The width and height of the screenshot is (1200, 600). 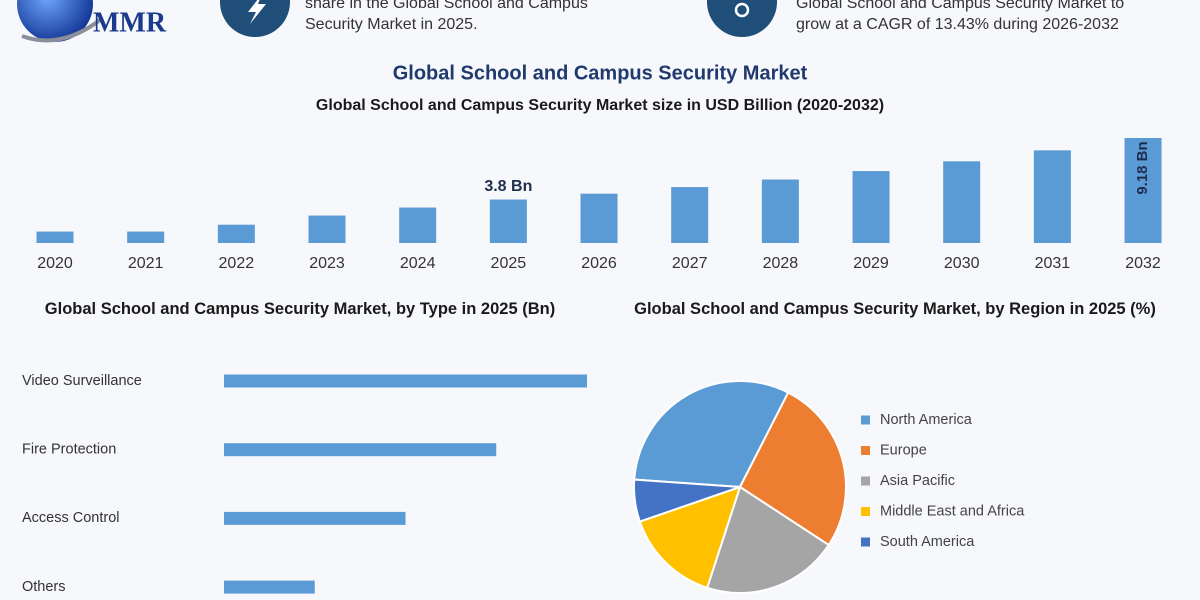 I want to click on x-tick-label: 2027, so click(x=690, y=263).